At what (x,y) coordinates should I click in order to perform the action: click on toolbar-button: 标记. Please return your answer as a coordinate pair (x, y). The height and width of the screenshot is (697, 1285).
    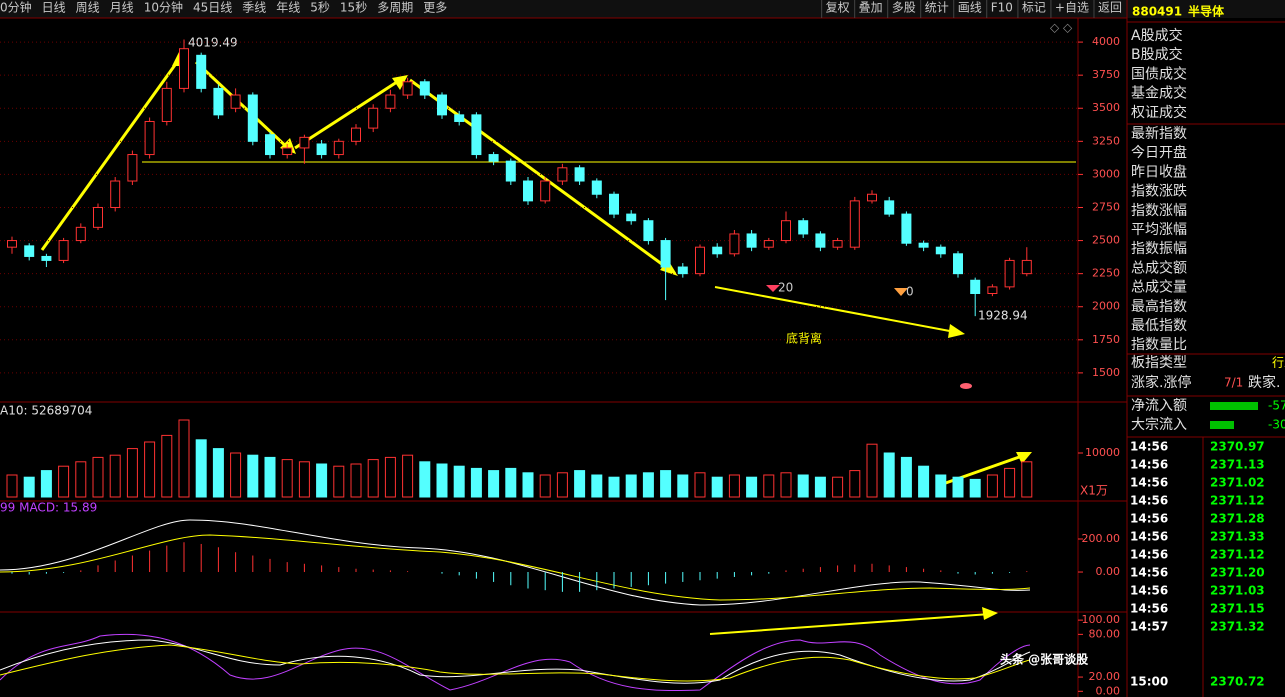
    Looking at the image, I should click on (1034, 8).